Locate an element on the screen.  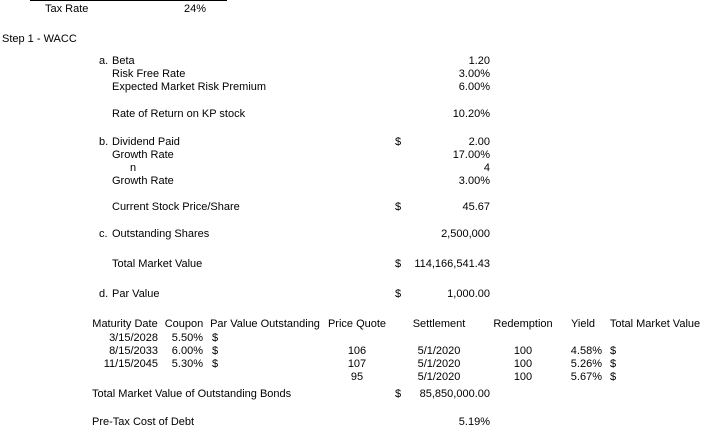
beta-row: a. Beta 1.20 is located at coordinates (353, 61).